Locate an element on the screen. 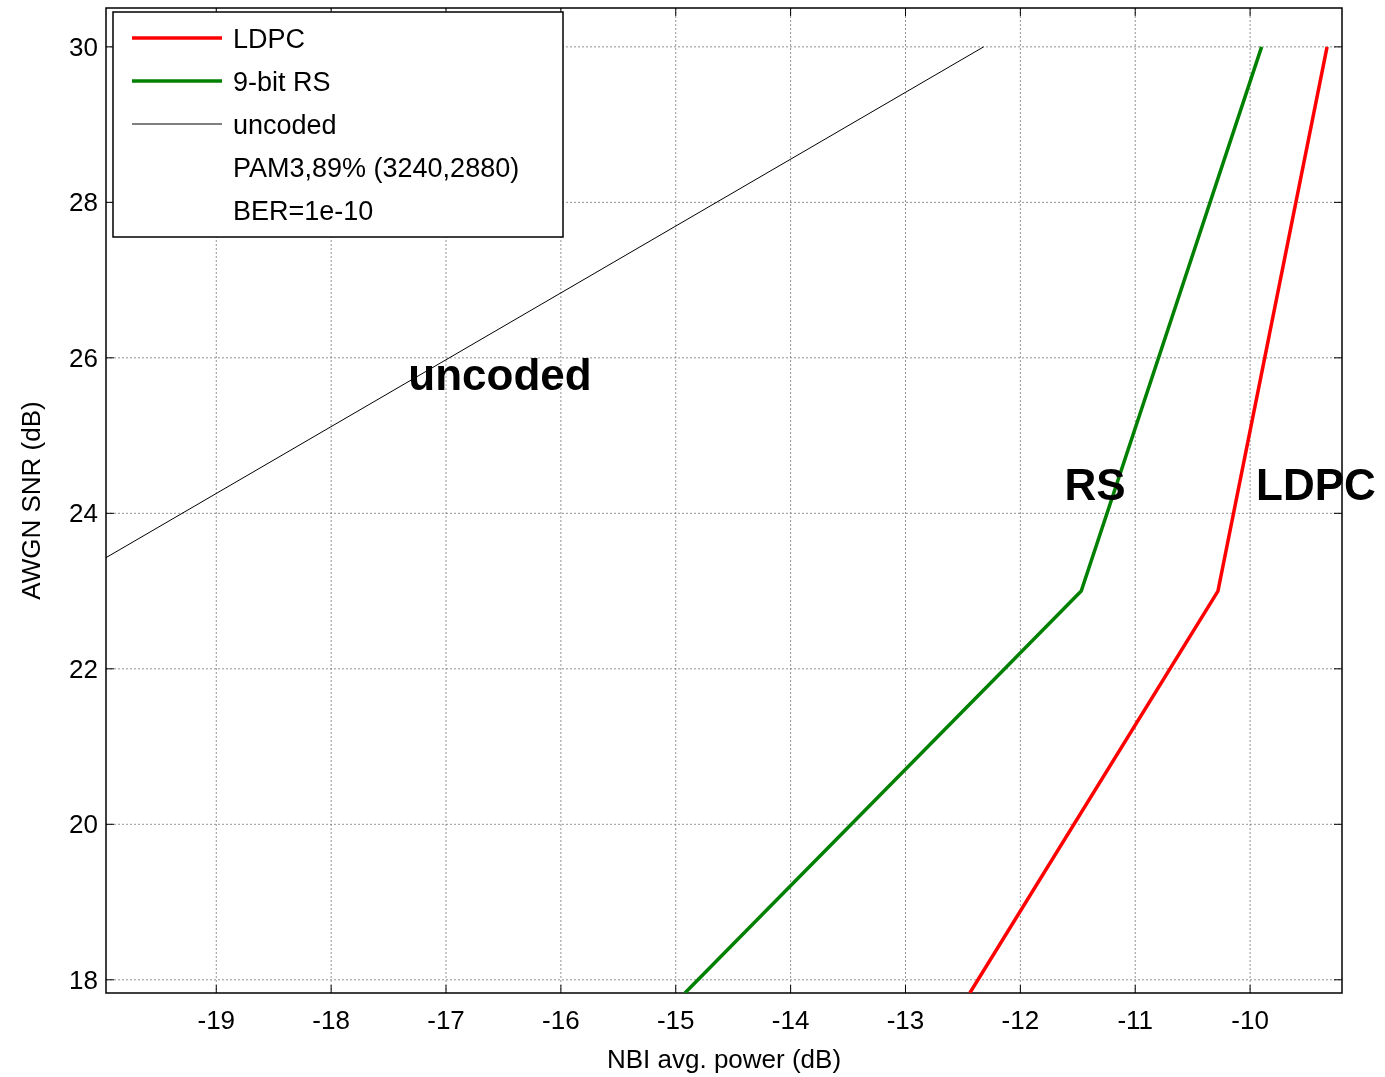 The image size is (1385, 1077). annotation: BER=1e-10 is located at coordinates (303, 211).